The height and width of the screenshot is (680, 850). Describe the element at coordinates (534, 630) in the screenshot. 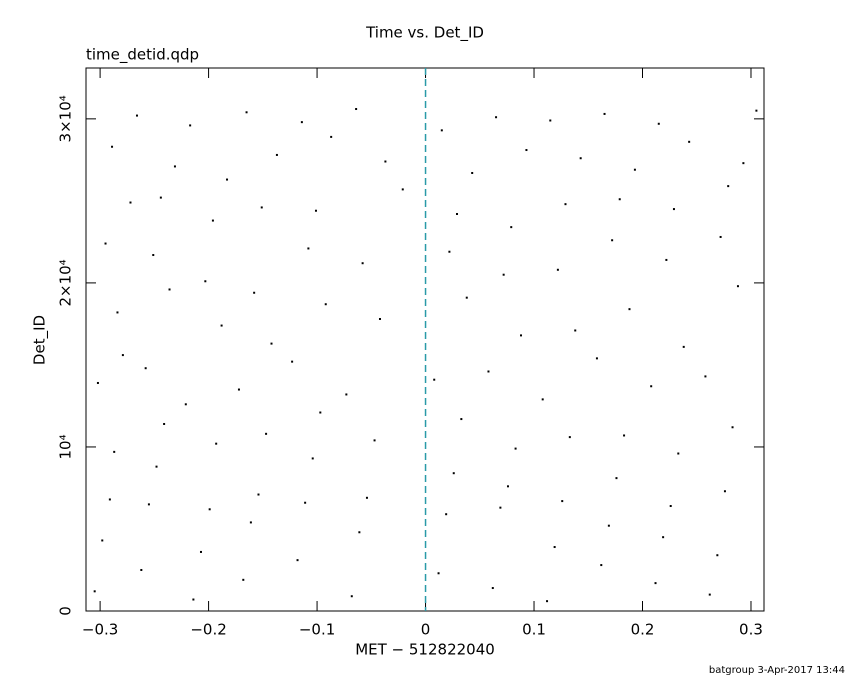

I see `x-tick-label: 0.1` at that location.